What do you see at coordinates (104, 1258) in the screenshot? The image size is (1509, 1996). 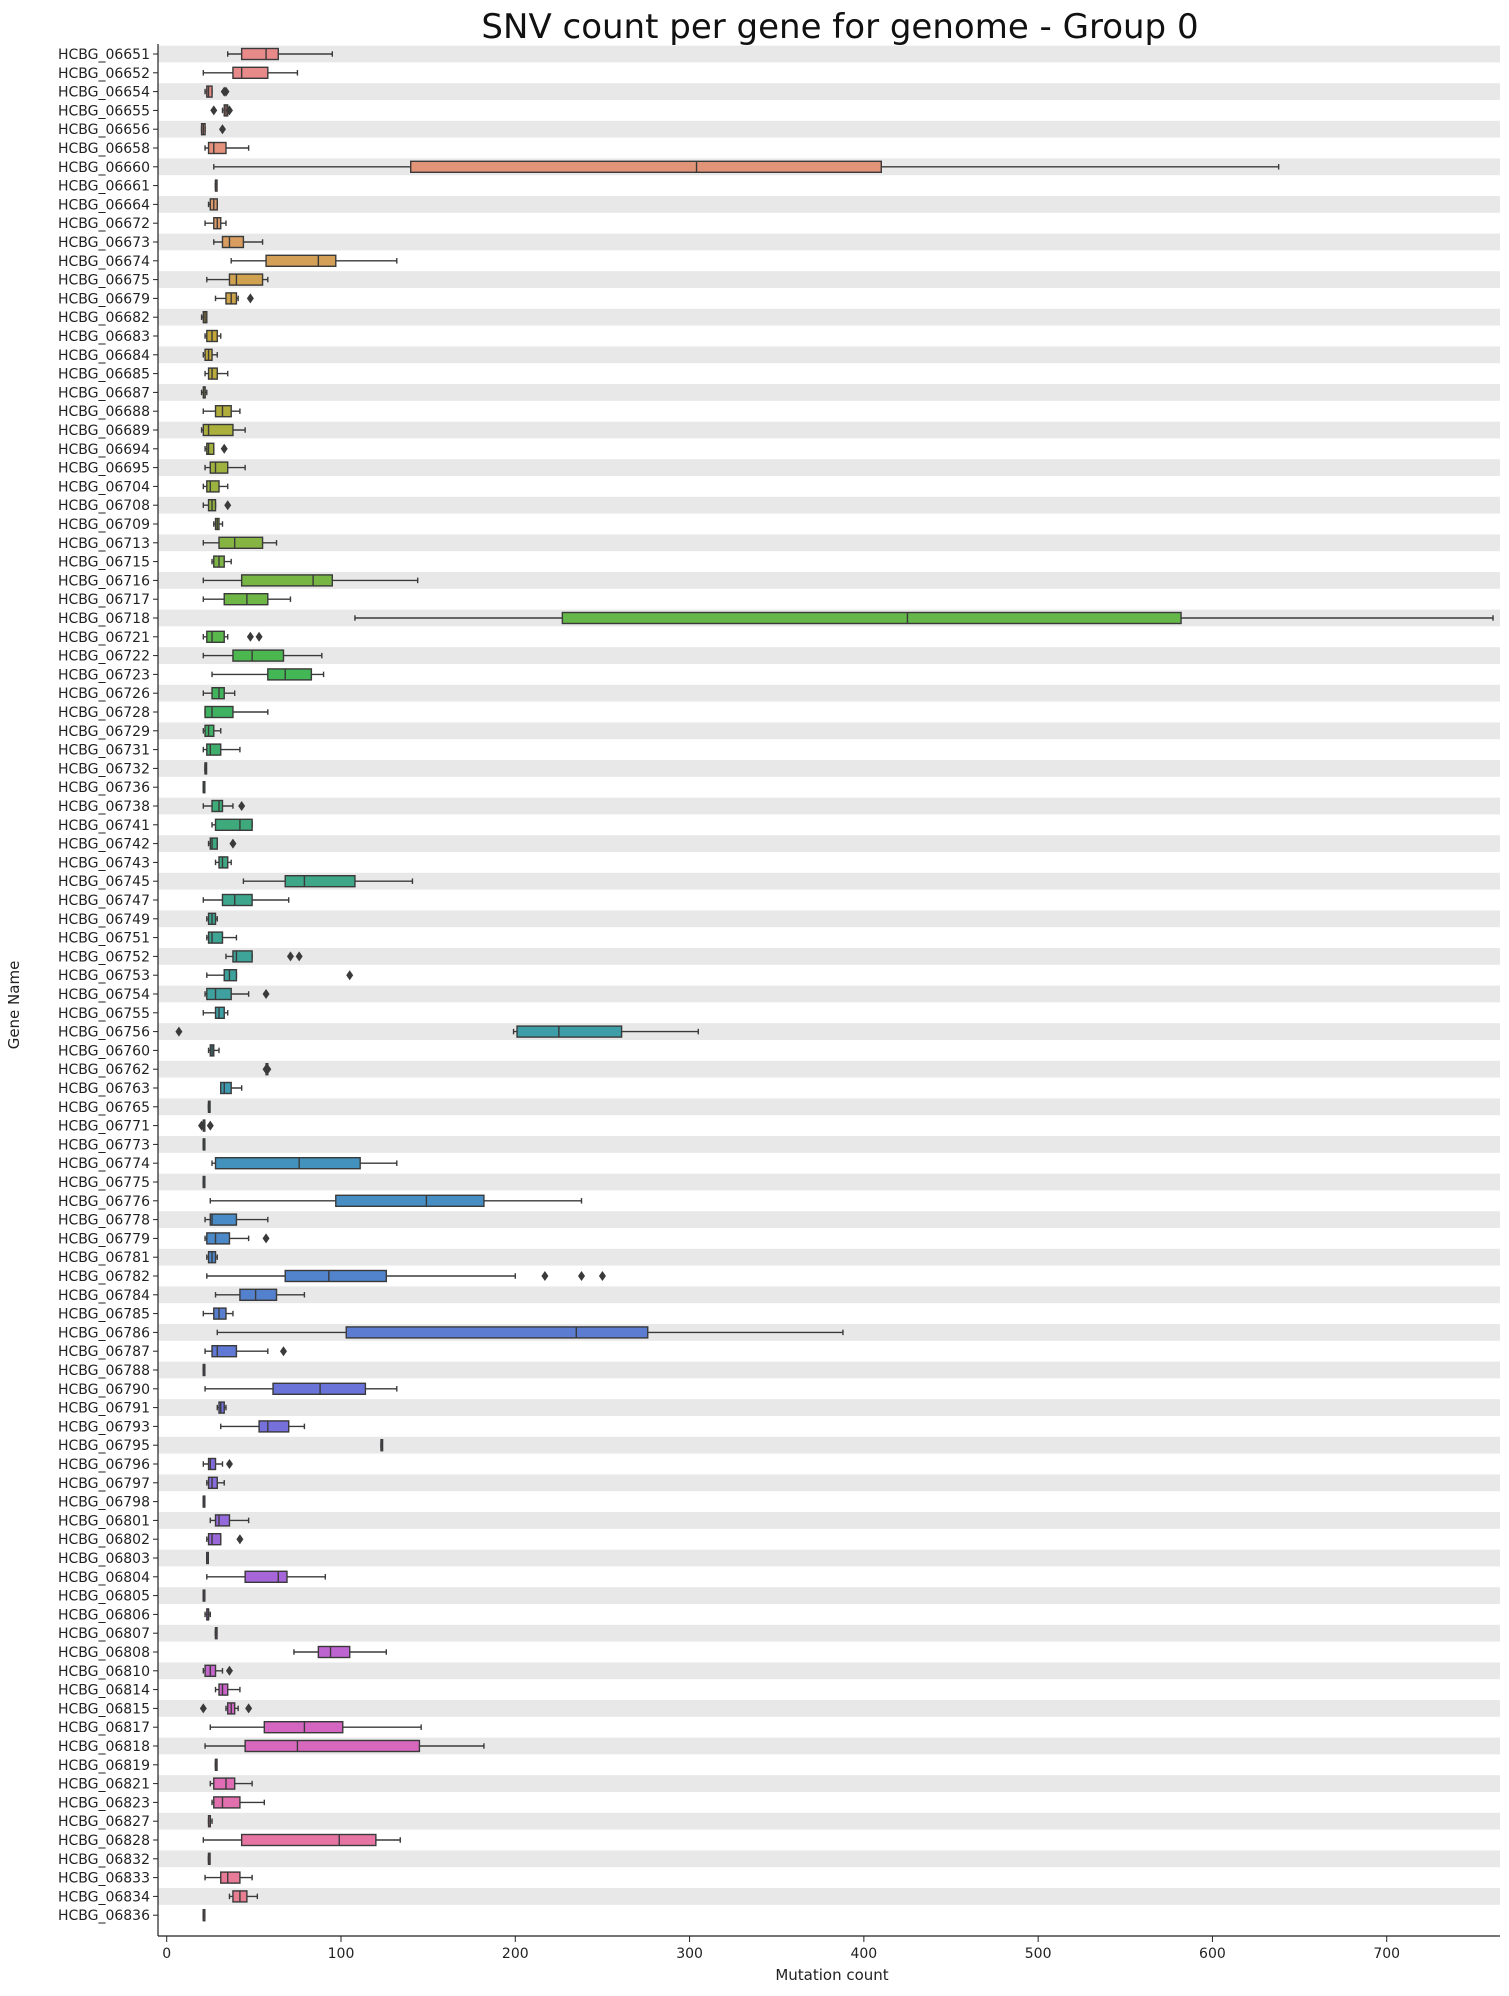 I see `y-tick-label: HCBG_06781` at bounding box center [104, 1258].